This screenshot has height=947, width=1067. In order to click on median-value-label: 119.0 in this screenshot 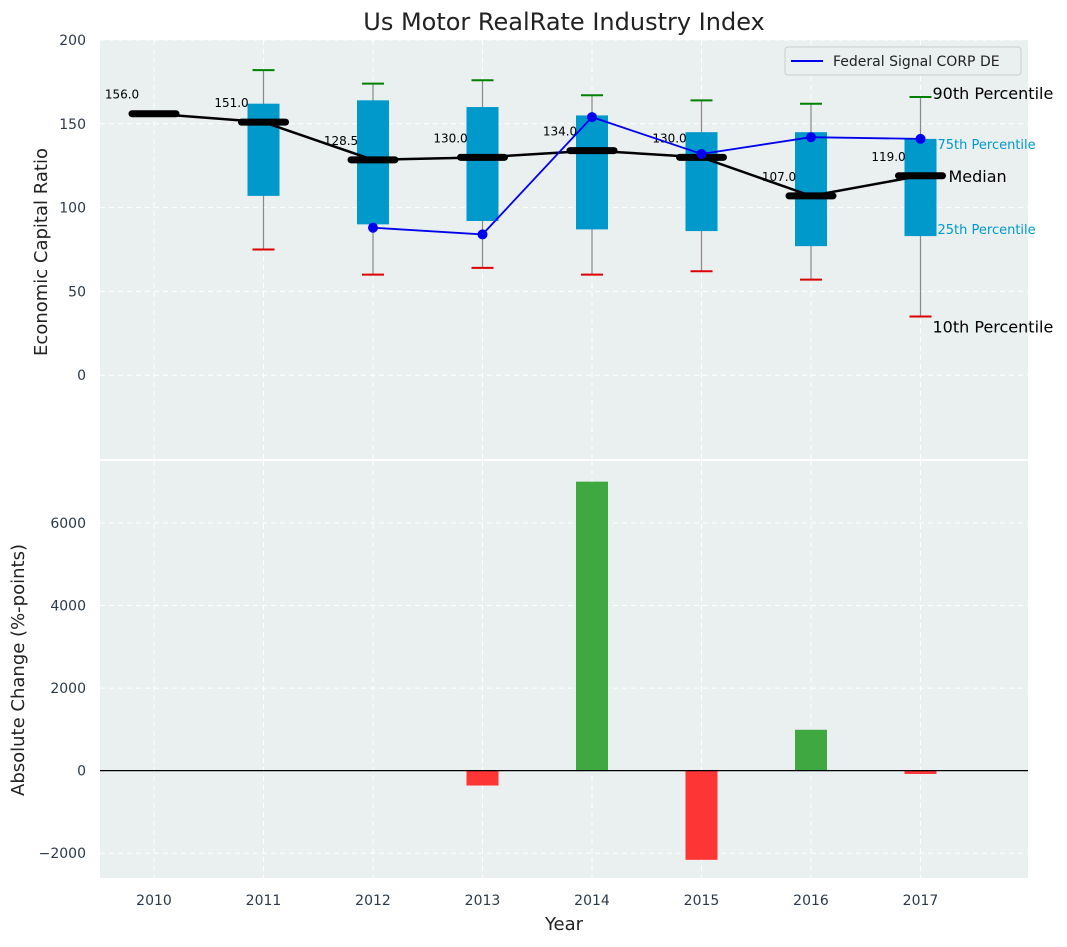, I will do `click(888, 157)`.